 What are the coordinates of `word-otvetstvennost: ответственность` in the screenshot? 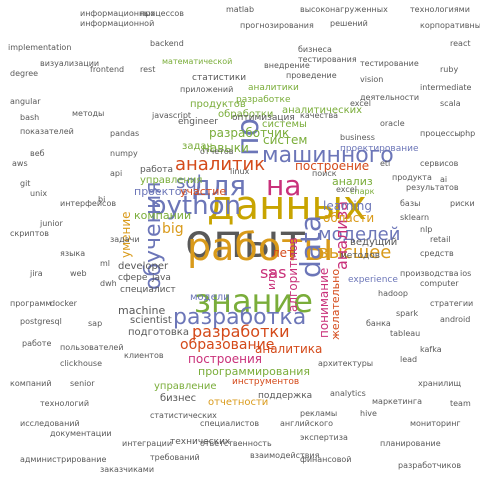 It's located at (236, 443).